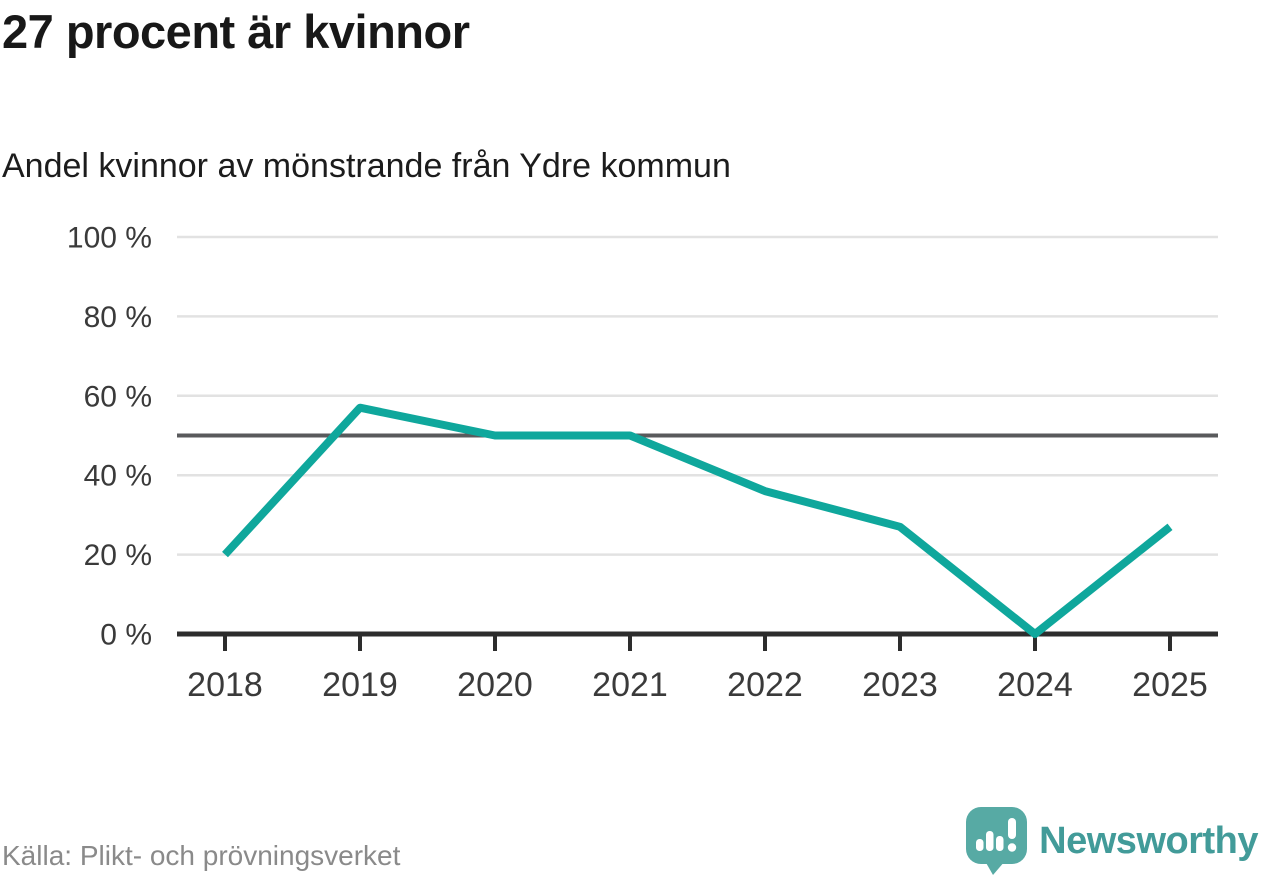 The height and width of the screenshot is (879, 1262). Describe the element at coordinates (697, 685) in the screenshot. I see `x-axis-labels: 2018 2019 2020 2021 2022 2023 2024 2025` at that location.